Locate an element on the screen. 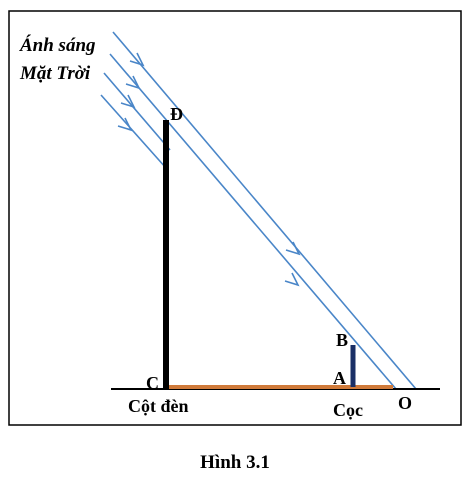 The image size is (471, 485). sunlight-label-line1: Ánh sáng is located at coordinates (57, 45).